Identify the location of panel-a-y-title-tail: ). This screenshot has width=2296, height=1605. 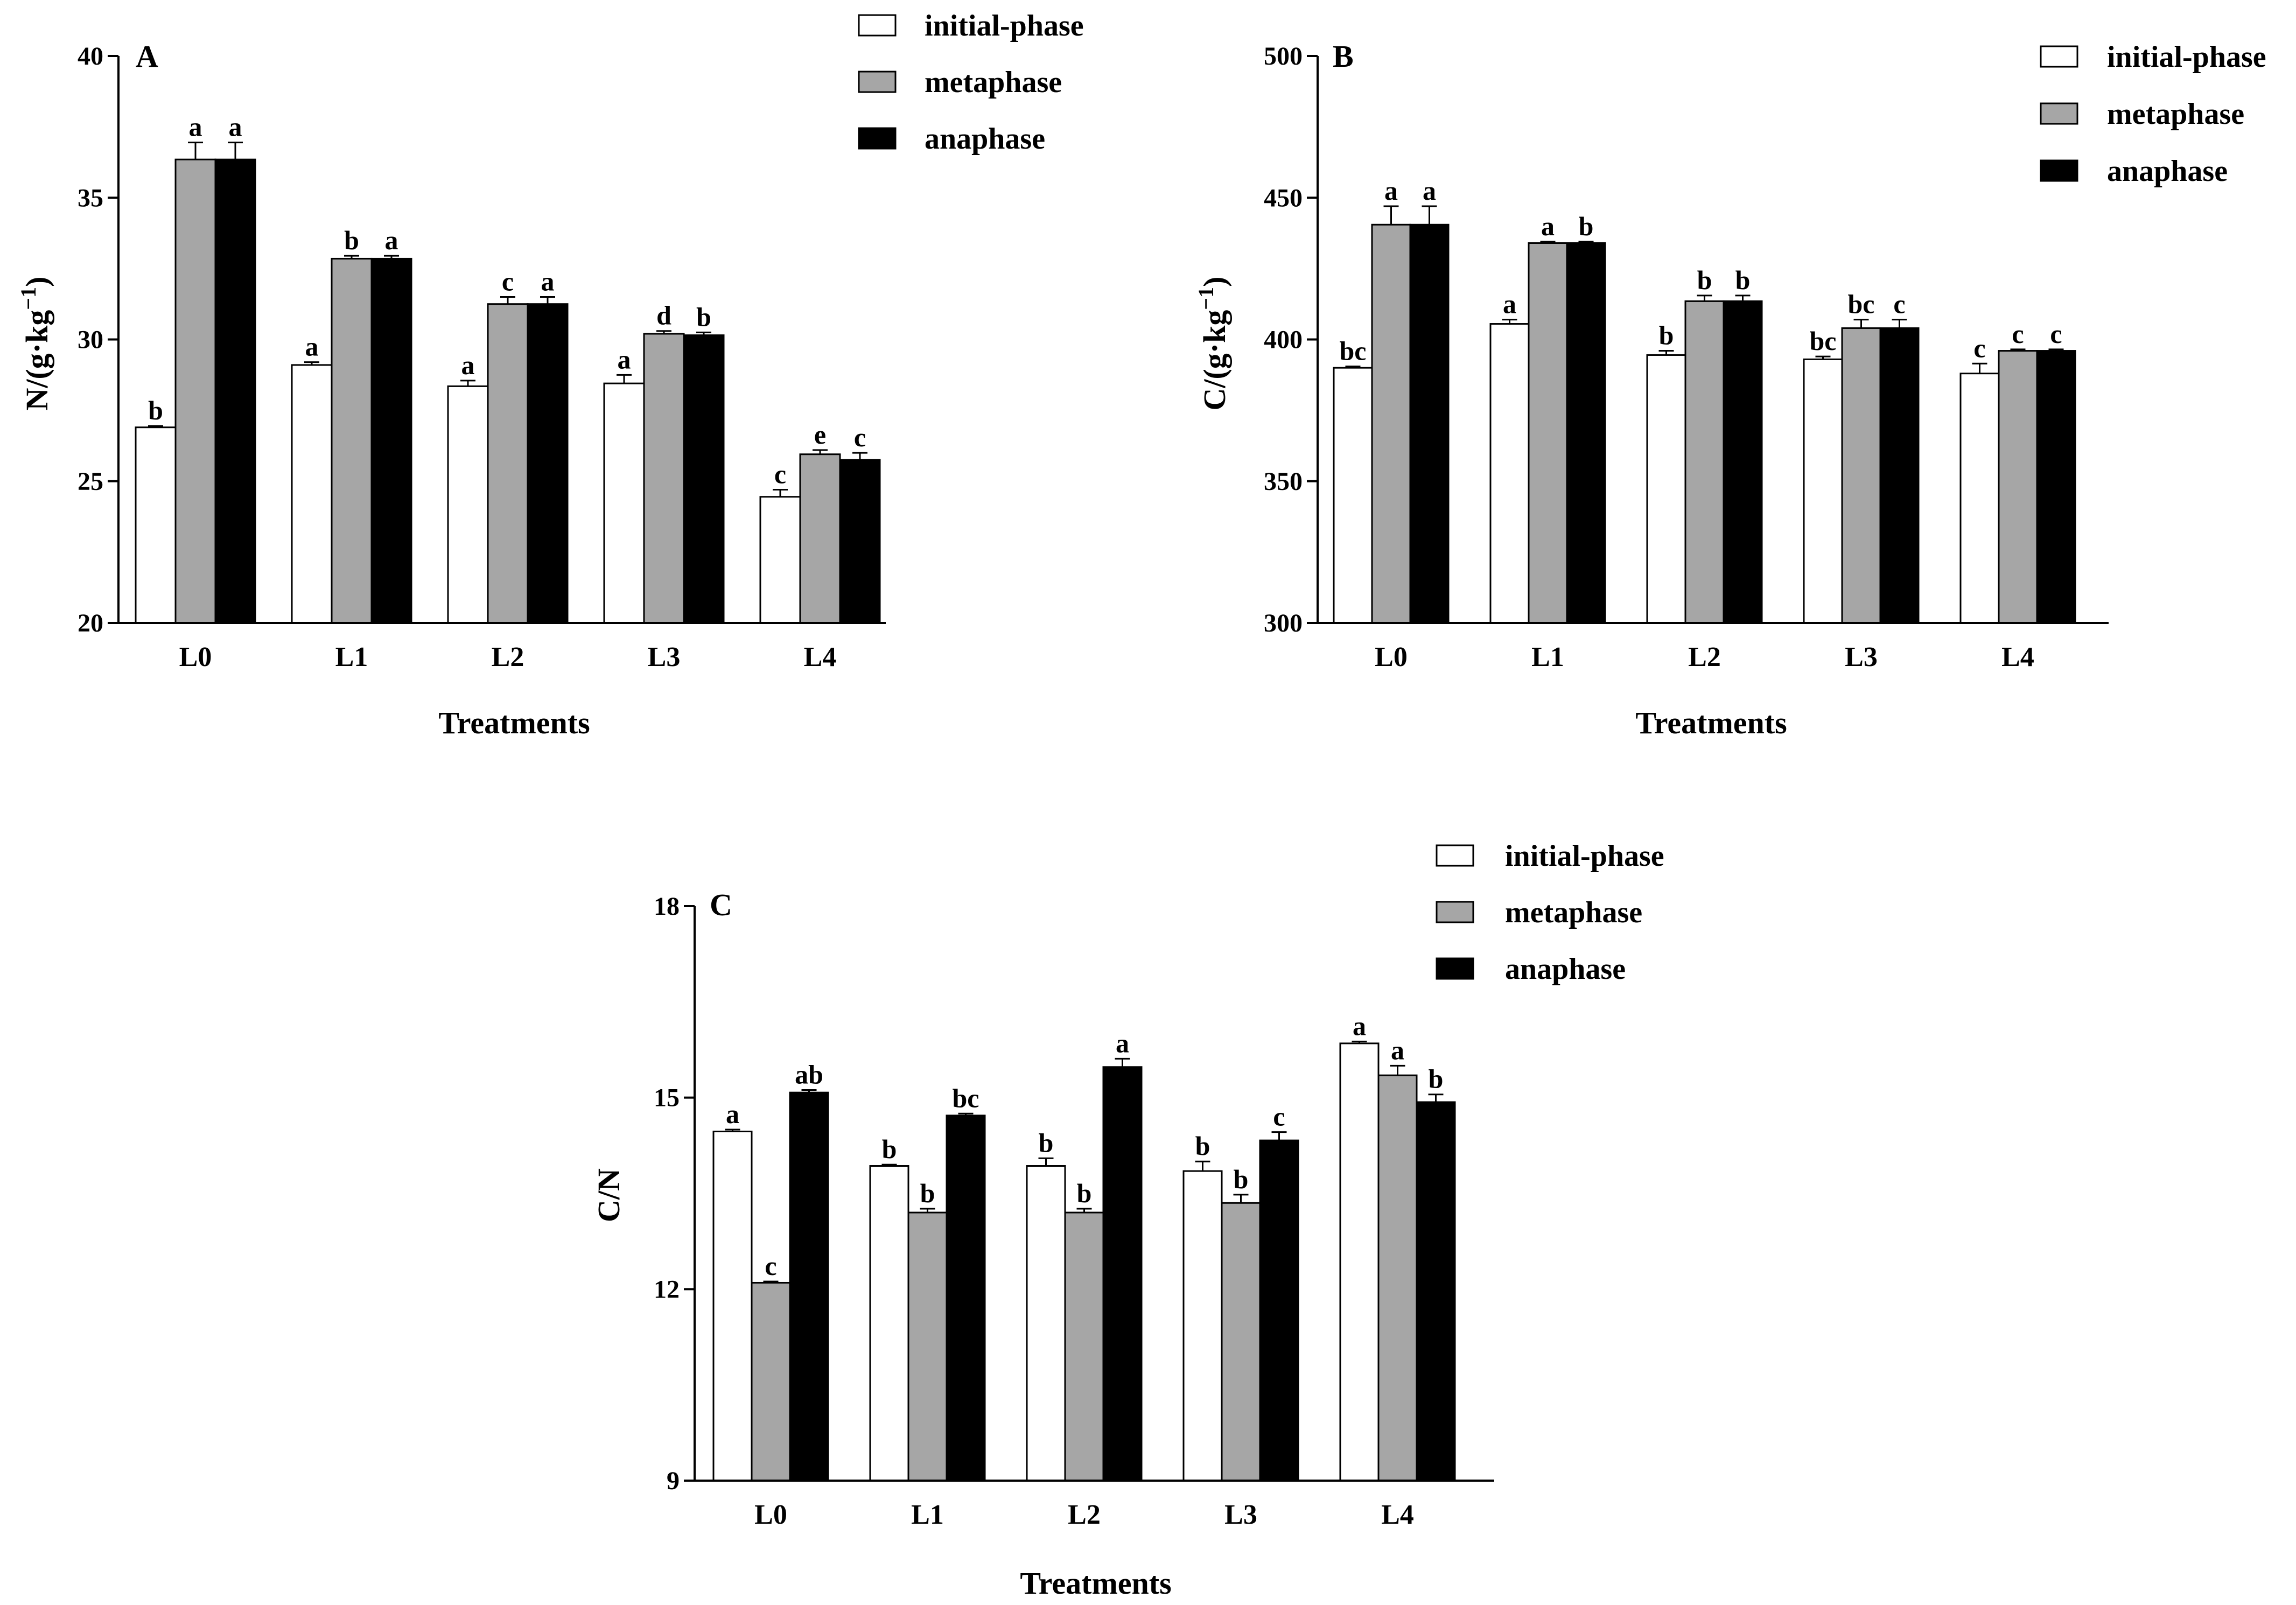
(36, 281).